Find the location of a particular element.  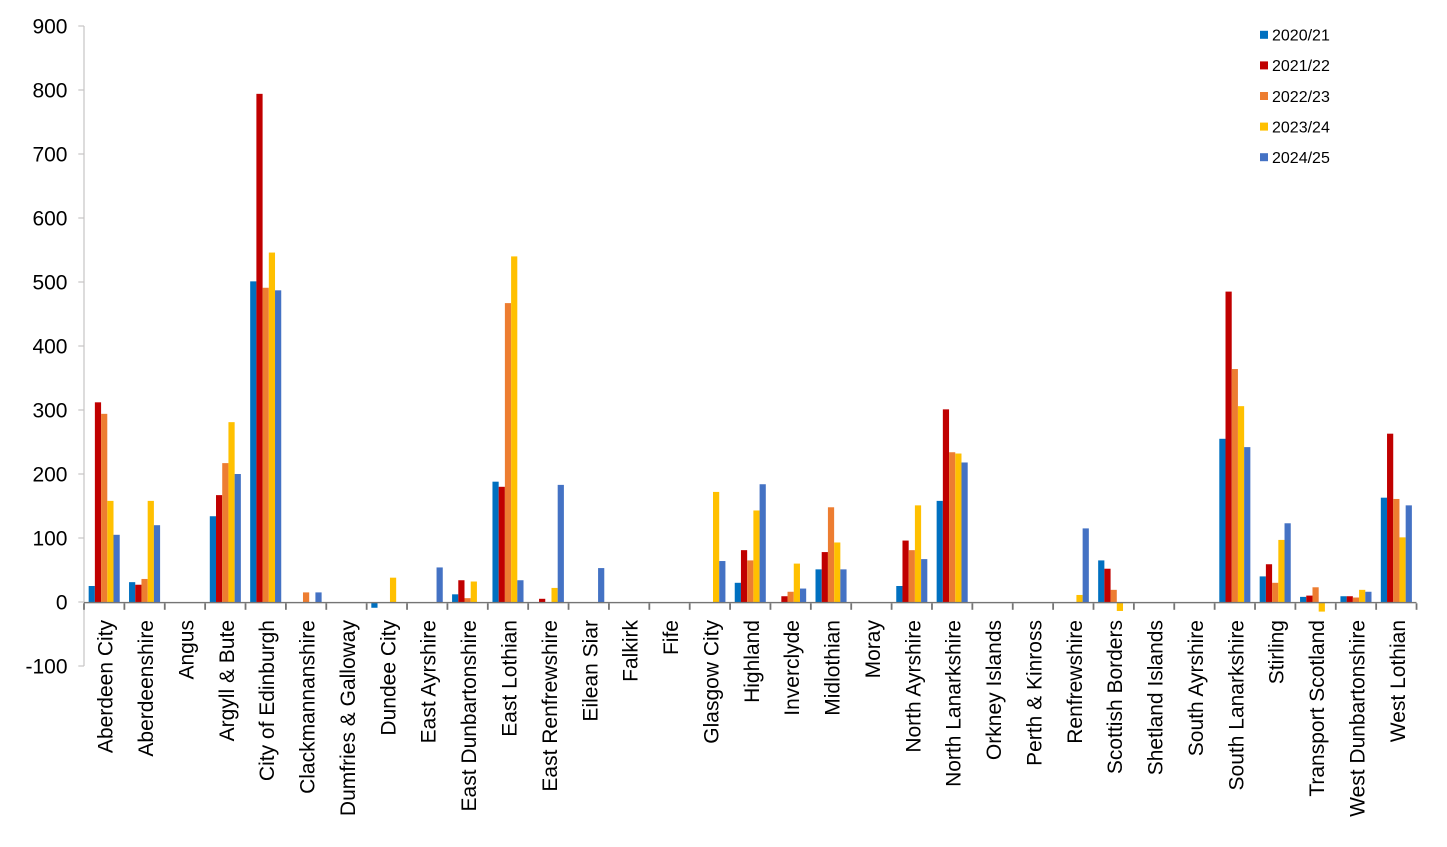

svg-text: West Lothian is located at coordinates (1398, 681).